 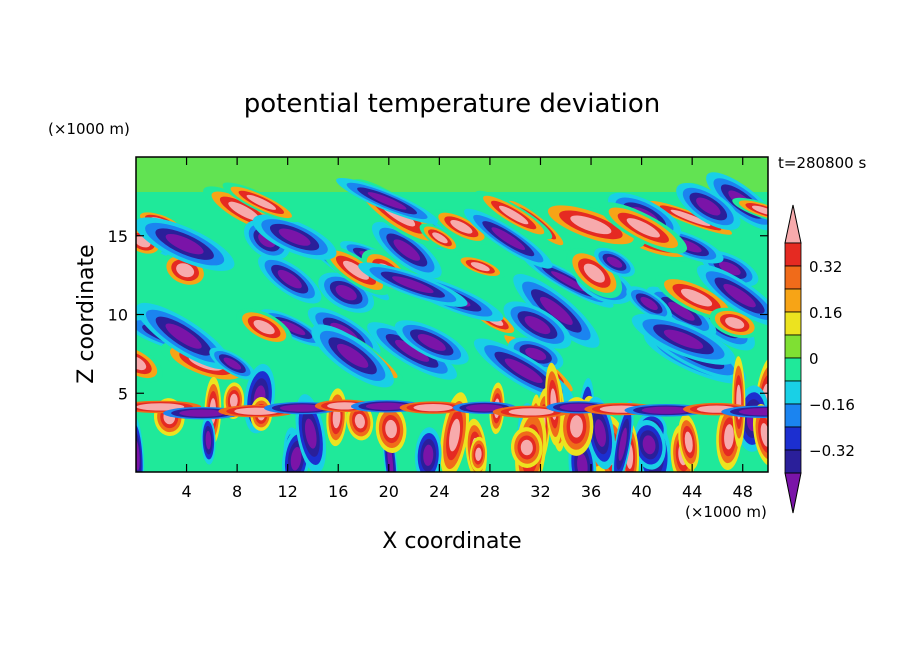 I want to click on colorbar: 0.32 0.16 0 −0.16 −0.32, so click(x=819, y=359).